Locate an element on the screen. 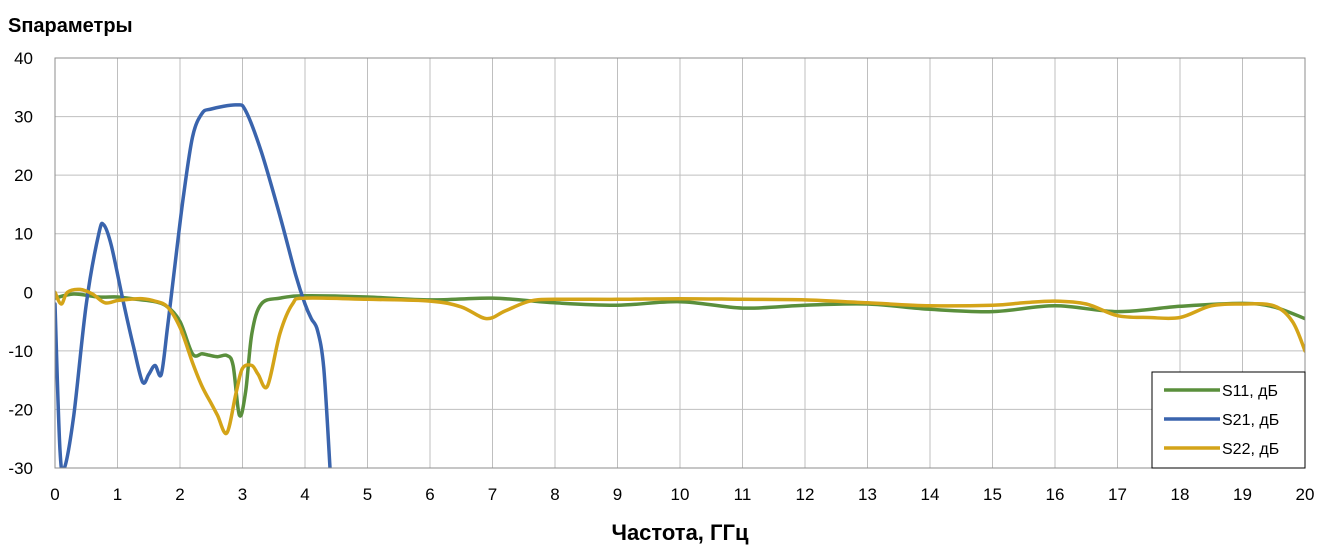  x-tick-label: 6 is located at coordinates (429, 494).